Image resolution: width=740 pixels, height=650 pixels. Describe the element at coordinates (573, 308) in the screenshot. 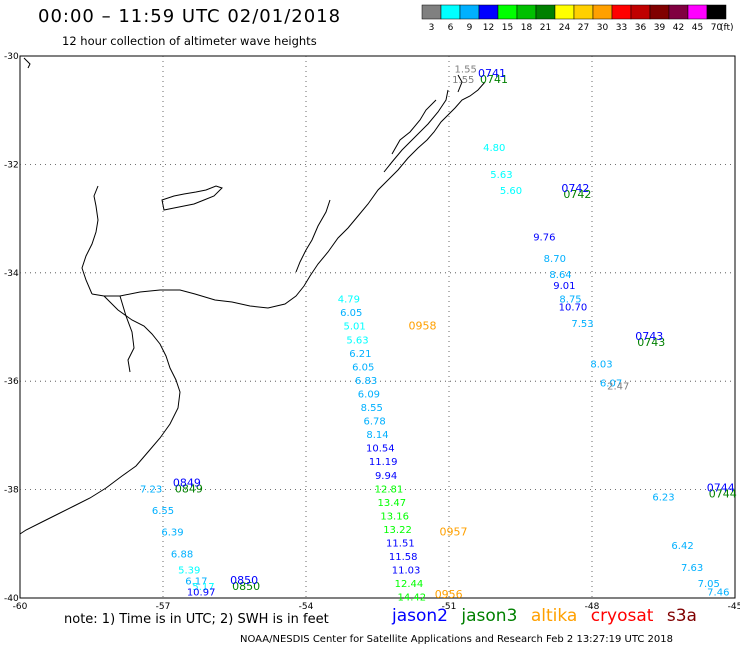

I see `swh-reading: 10.70` at that location.